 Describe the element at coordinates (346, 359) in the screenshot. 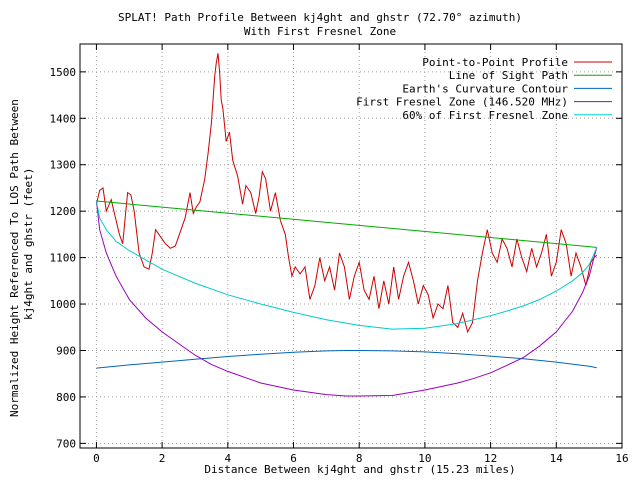

I see `series-line-earth-s-curvature-contour` at that location.